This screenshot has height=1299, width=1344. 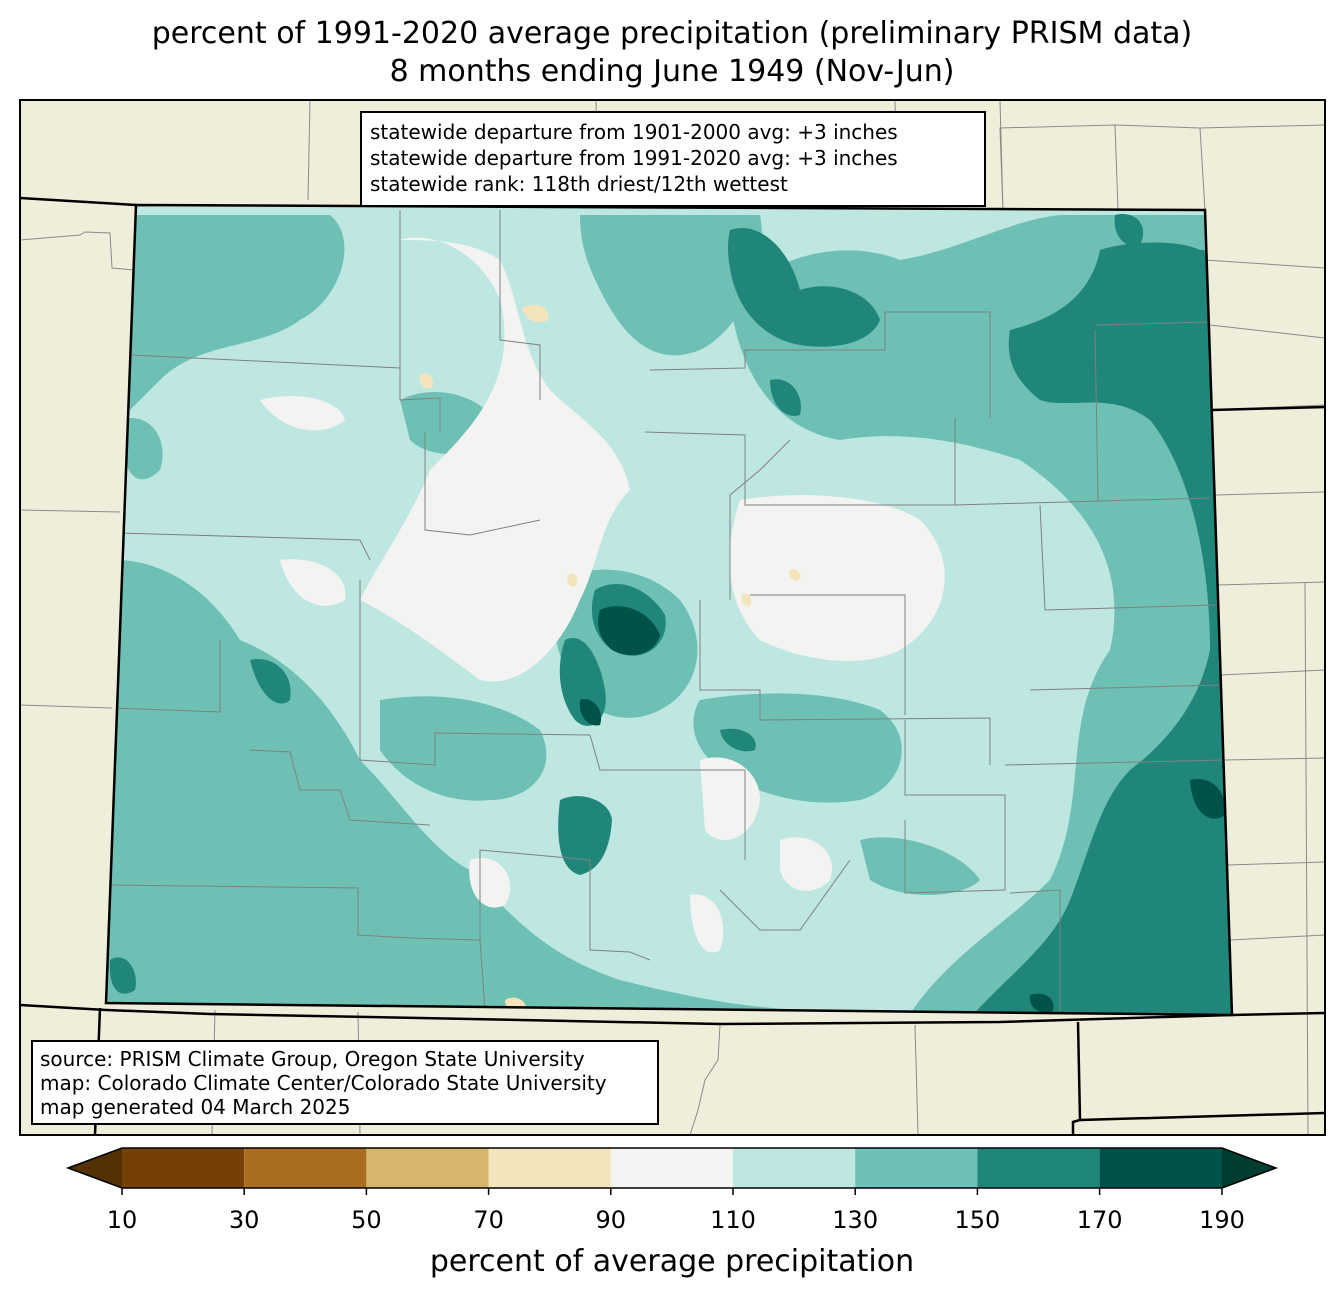 What do you see at coordinates (672, 71) in the screenshot?
I see `map-subtitle: 8 months ending June 1949 (Nov-Jun)` at bounding box center [672, 71].